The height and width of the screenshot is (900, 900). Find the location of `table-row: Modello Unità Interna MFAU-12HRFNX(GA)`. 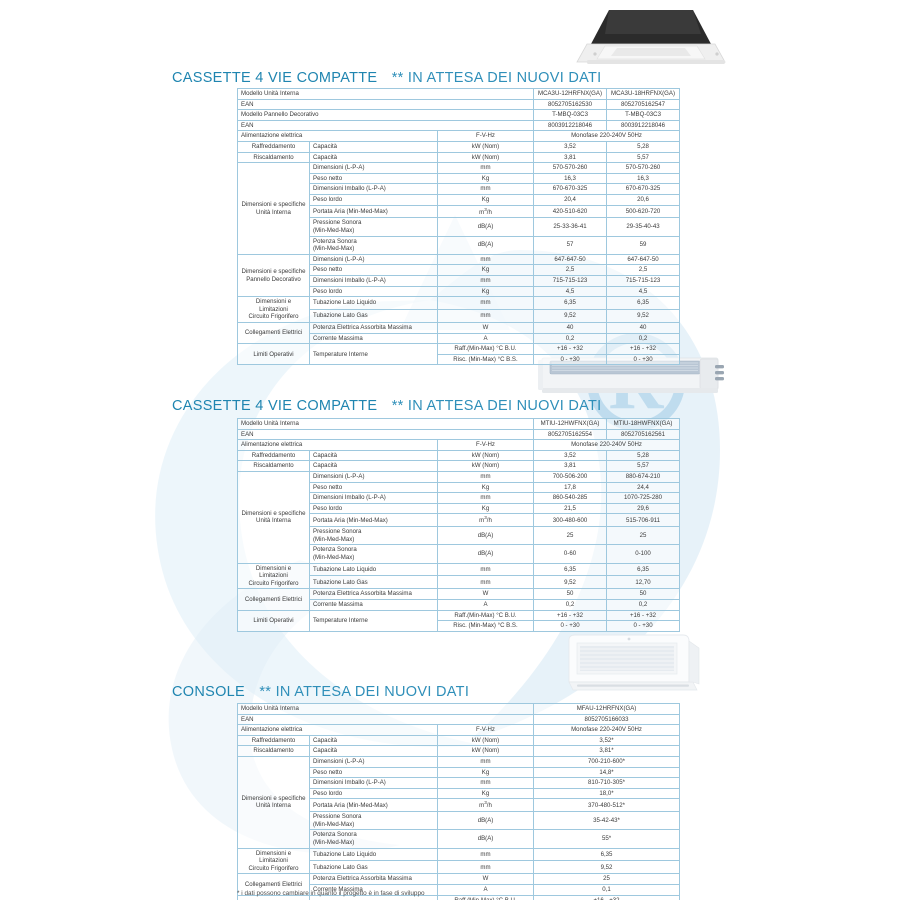

table-row: Modello Unità Interna MFAU-12HRFNX(GA) is located at coordinates (458, 709).